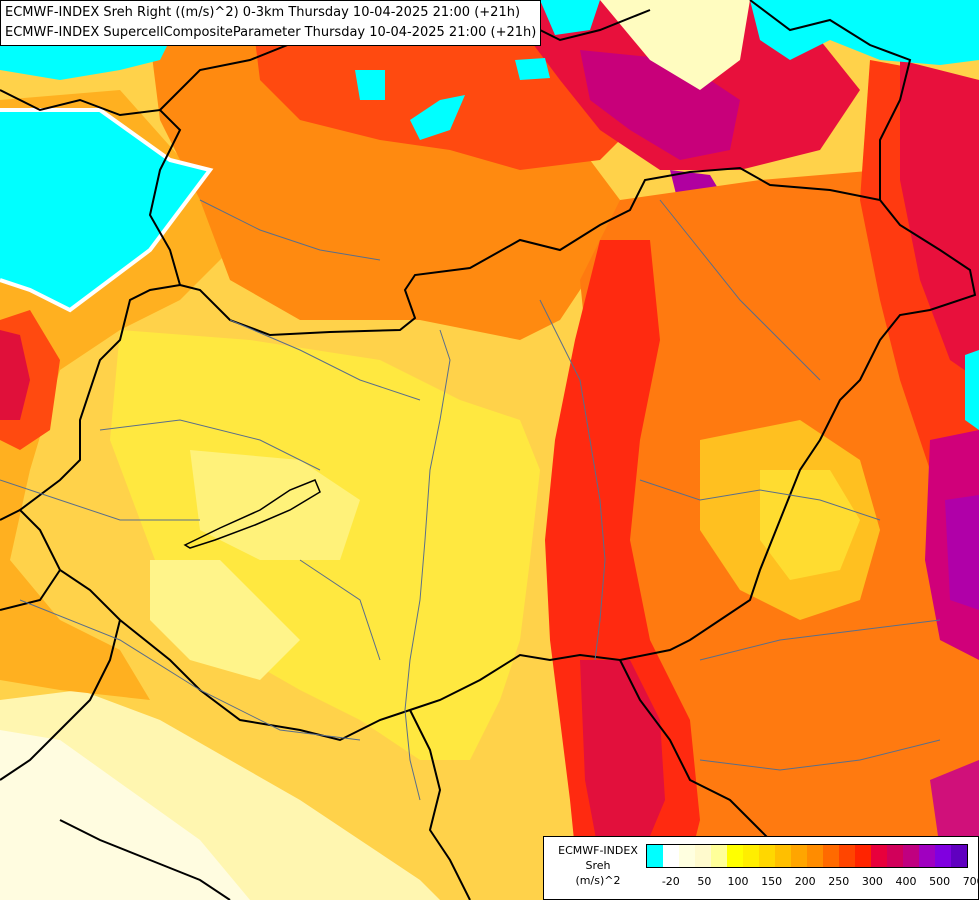 Image resolution: width=979 pixels, height=900 pixels. Describe the element at coordinates (906, 881) in the screenshot. I see `legend-tick-label: 400` at that location.